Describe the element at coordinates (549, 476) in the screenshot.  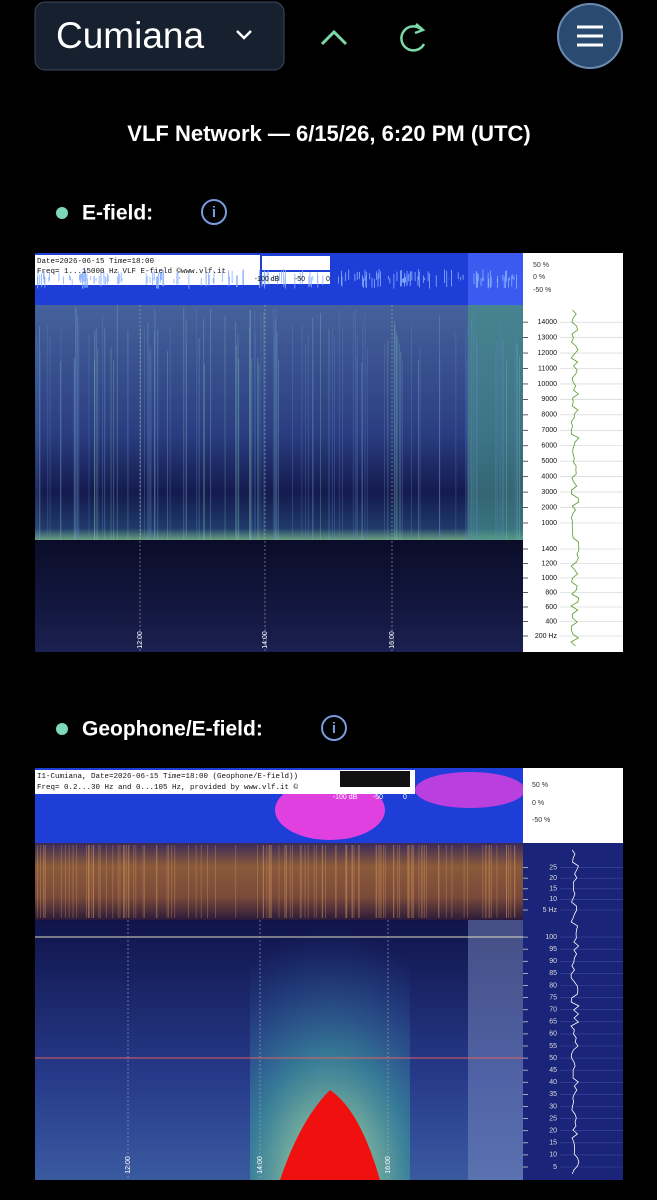
I see `frequency-label: 4000` at that location.